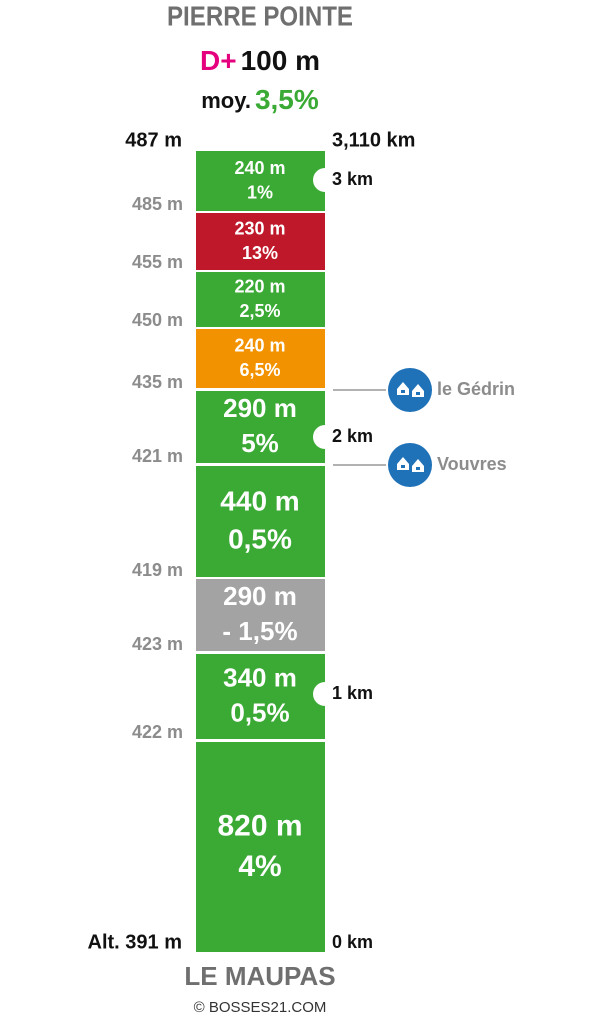 The image size is (600, 1024). Describe the element at coordinates (157, 644) in the screenshot. I see `altitude-label: 423 m` at that location.